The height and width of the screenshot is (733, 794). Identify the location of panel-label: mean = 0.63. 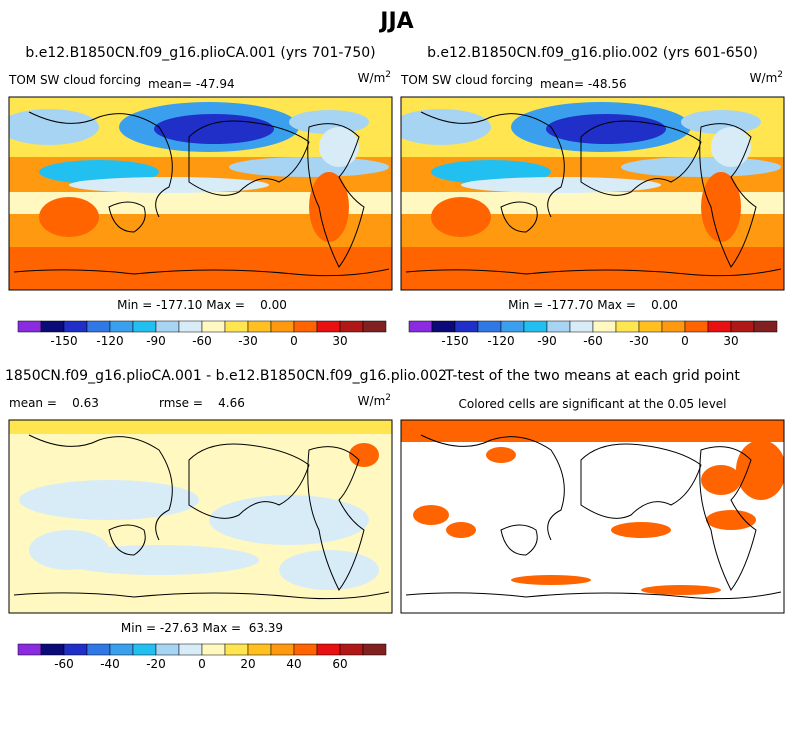
(54, 403).